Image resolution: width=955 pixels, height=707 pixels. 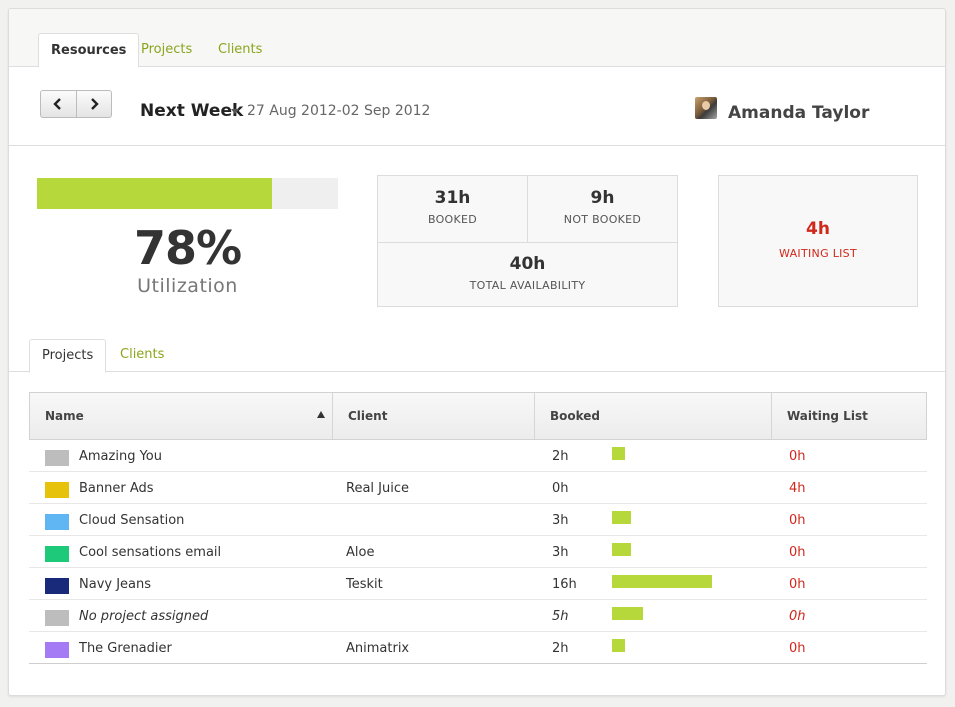 I want to click on next-week-button, so click(x=93, y=104).